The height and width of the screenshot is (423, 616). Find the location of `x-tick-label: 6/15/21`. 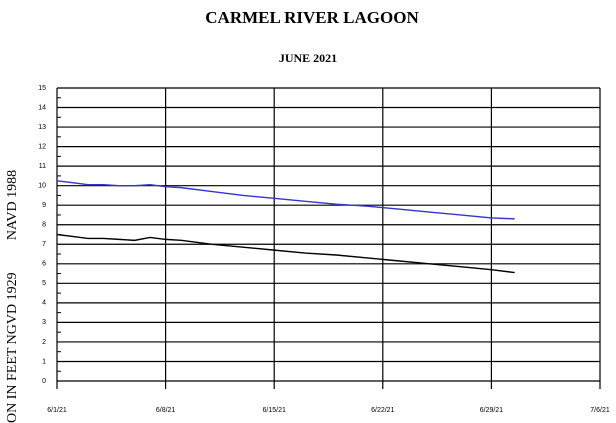

x-tick-label: 6/15/21 is located at coordinates (274, 410).